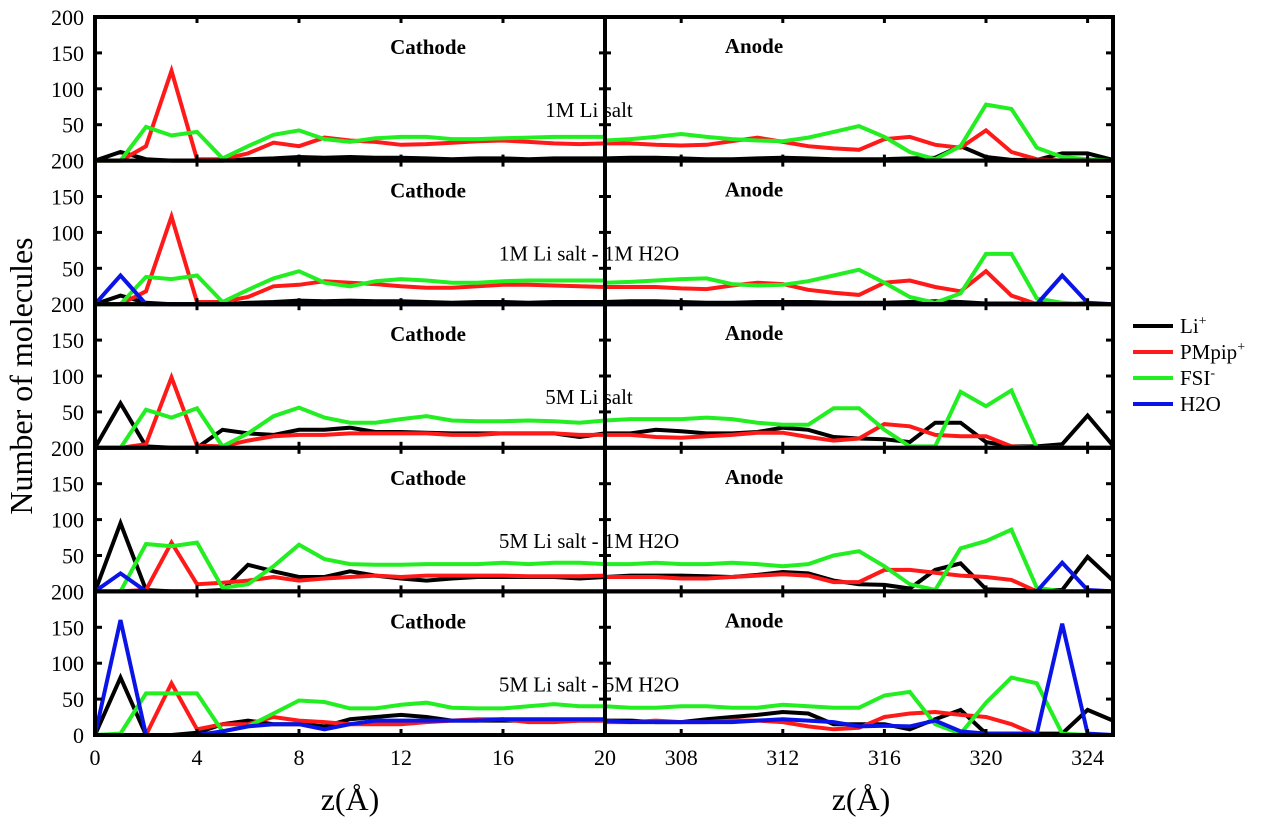 This screenshot has height=823, width=1266. What do you see at coordinates (782, 757) in the screenshot?
I see `x-tick-label-right: 312` at bounding box center [782, 757].